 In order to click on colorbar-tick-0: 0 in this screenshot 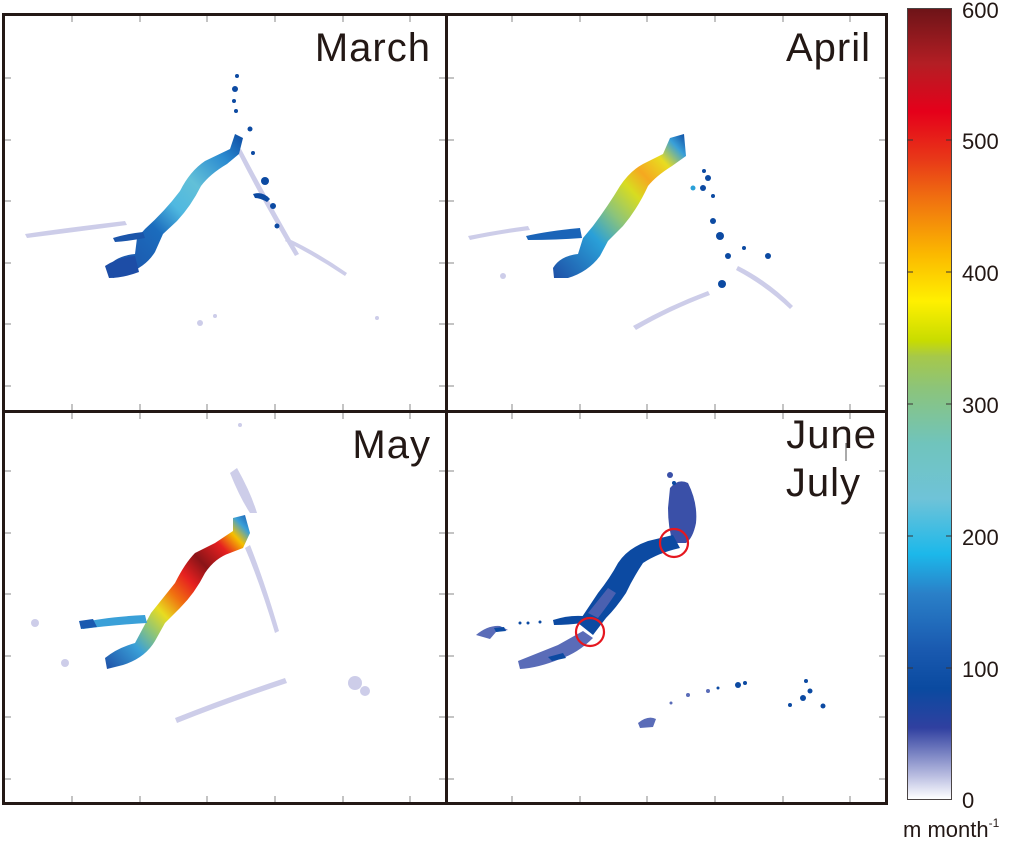, I will do `click(968, 800)`.